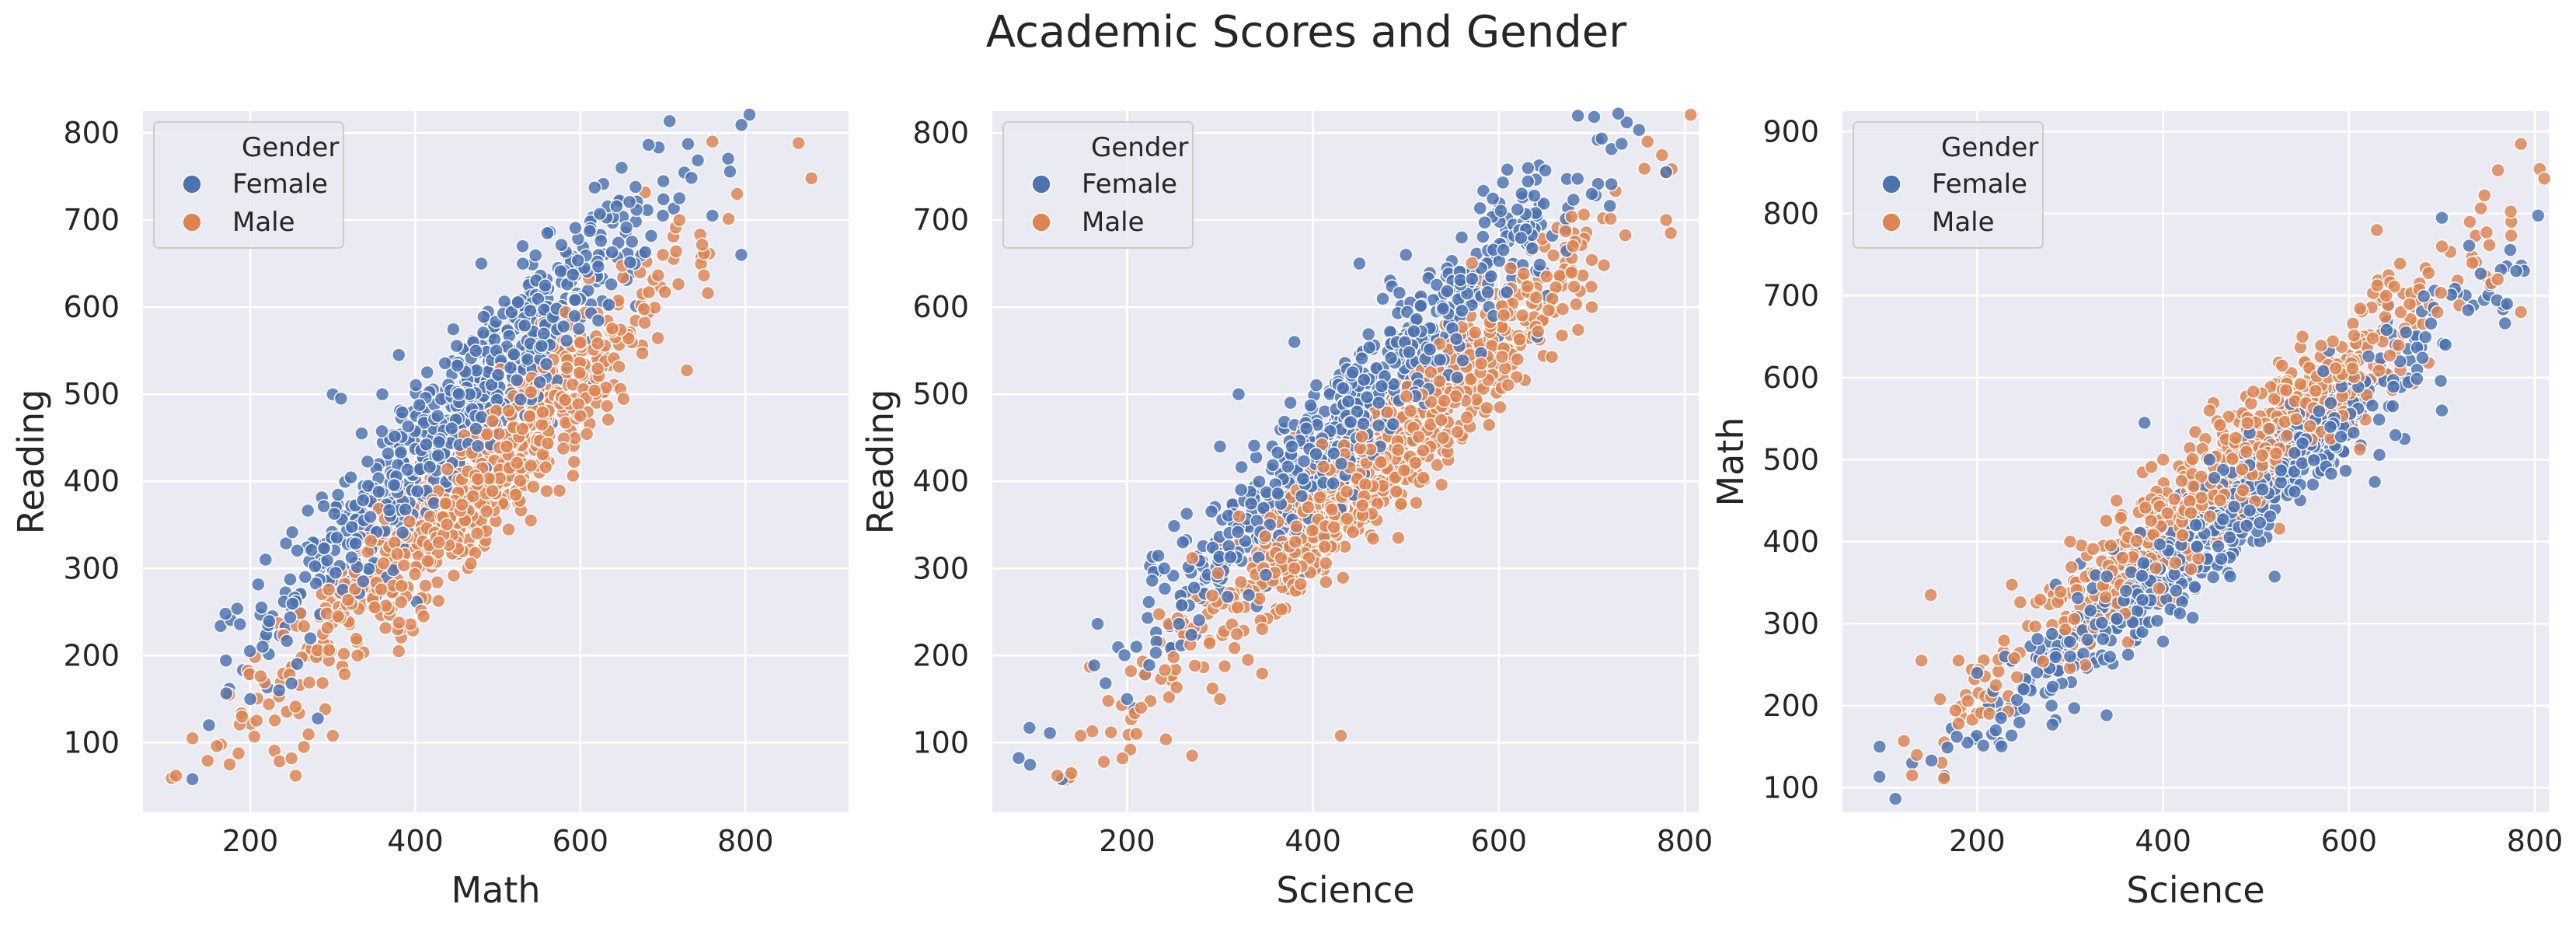  What do you see at coordinates (91, 655) in the screenshot?
I see `y-tick-label: 200` at bounding box center [91, 655].